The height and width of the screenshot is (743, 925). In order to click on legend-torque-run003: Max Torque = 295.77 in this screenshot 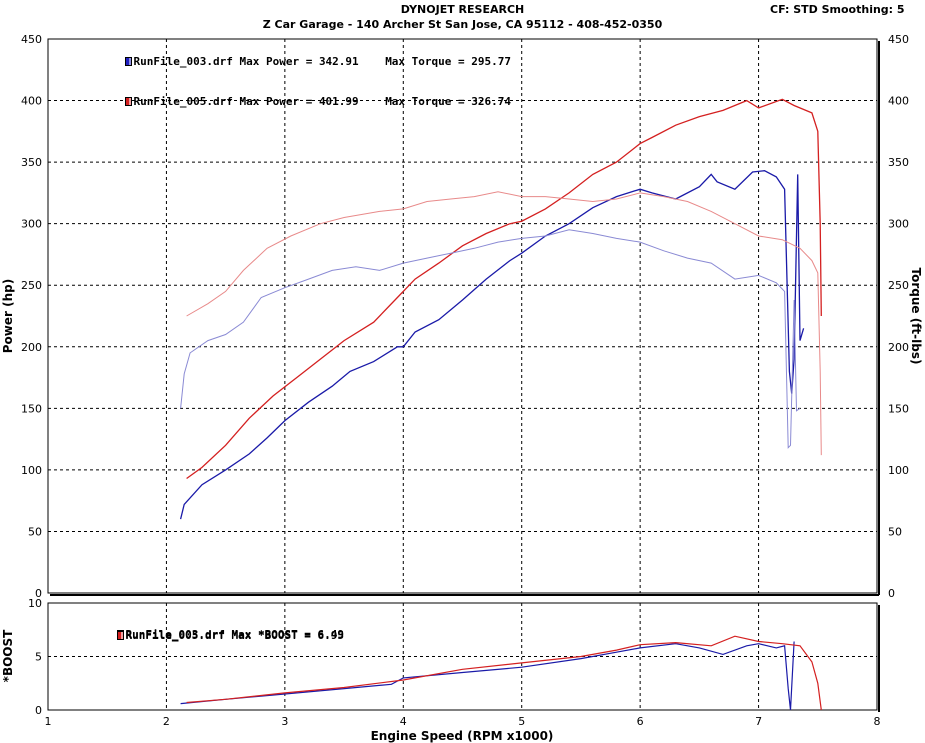, I will do `click(448, 61)`.